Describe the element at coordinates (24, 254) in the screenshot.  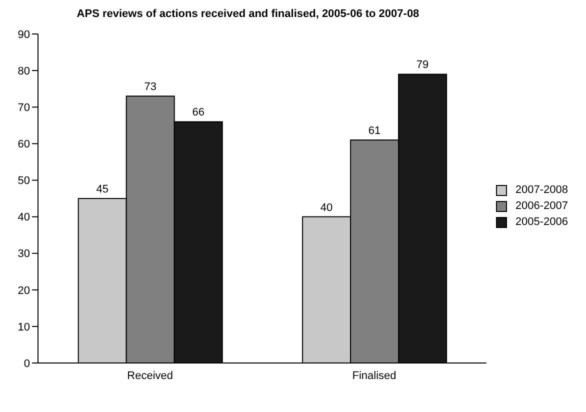
I see `y-tick-label: 30` at that location.